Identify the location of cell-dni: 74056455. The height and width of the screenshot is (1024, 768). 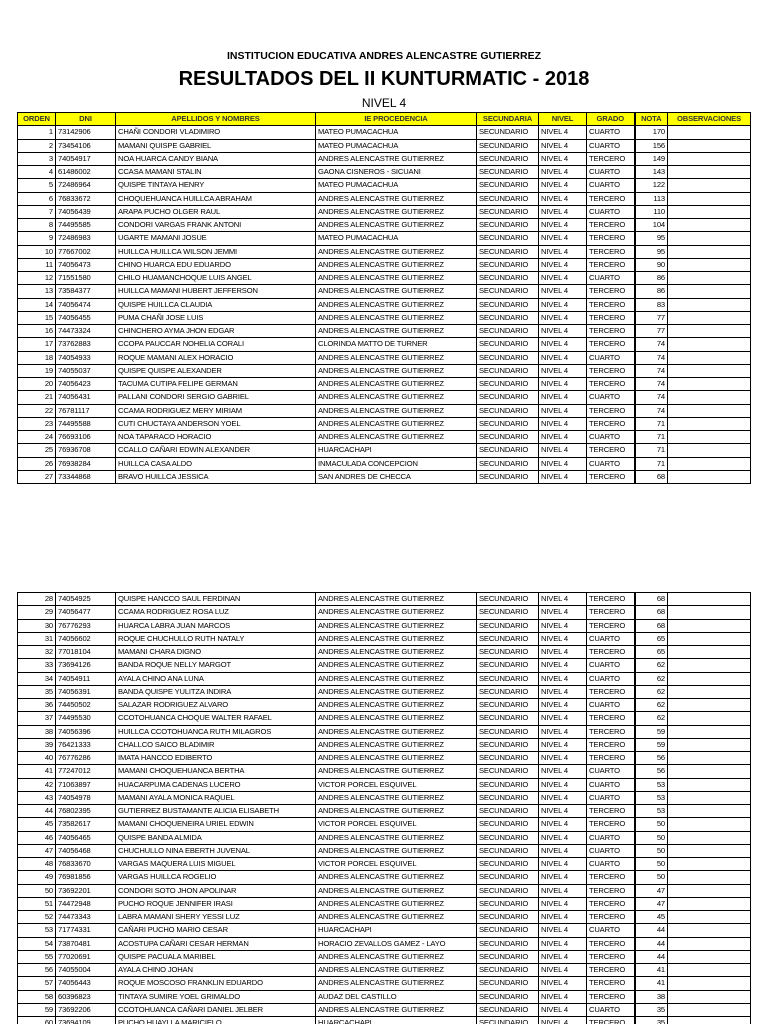
(85, 318).